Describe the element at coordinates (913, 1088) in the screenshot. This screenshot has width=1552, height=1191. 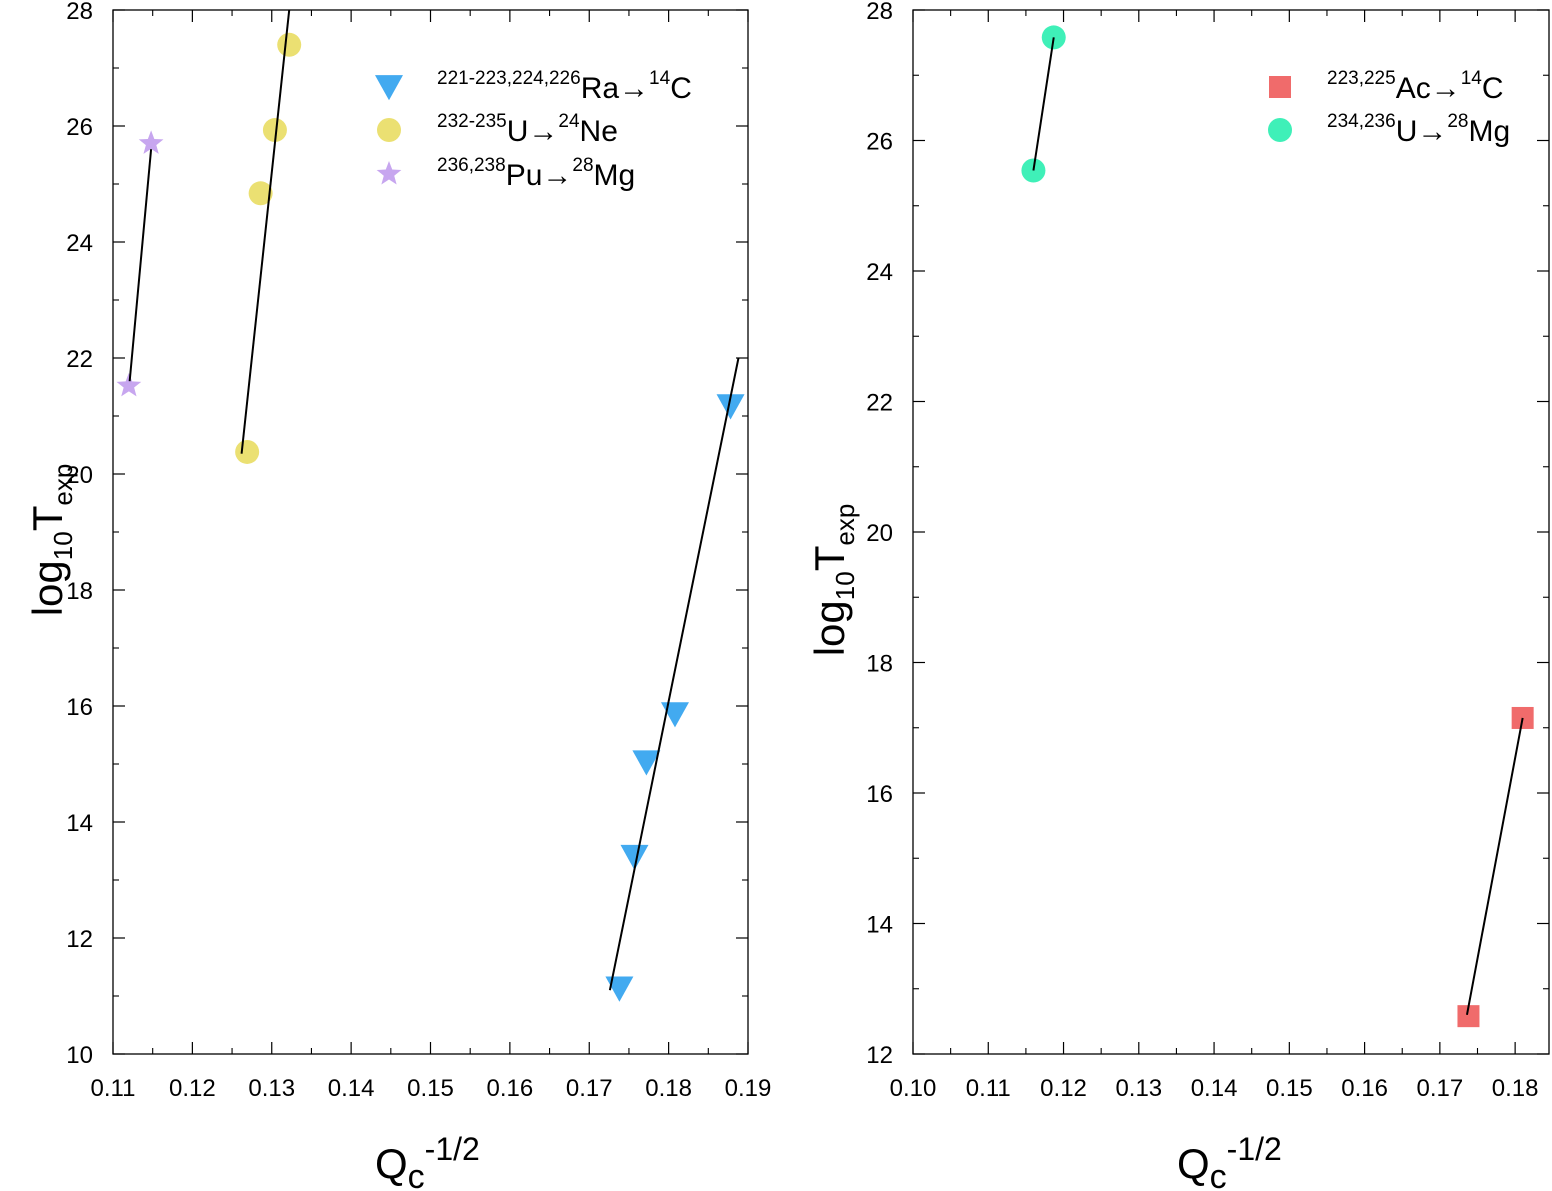
I see `x-tick-label: 0.10` at that location.